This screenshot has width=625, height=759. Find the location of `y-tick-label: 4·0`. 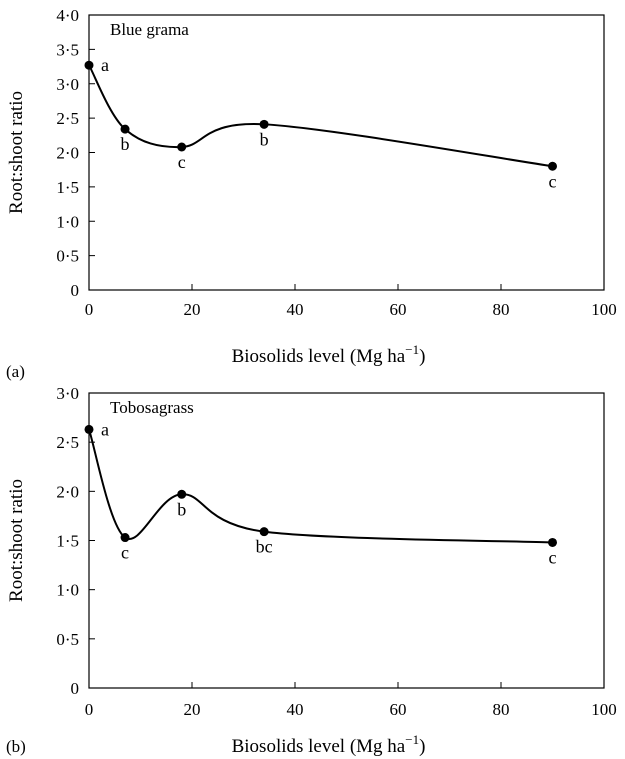

y-tick-label: 4·0 is located at coordinates (67, 15).